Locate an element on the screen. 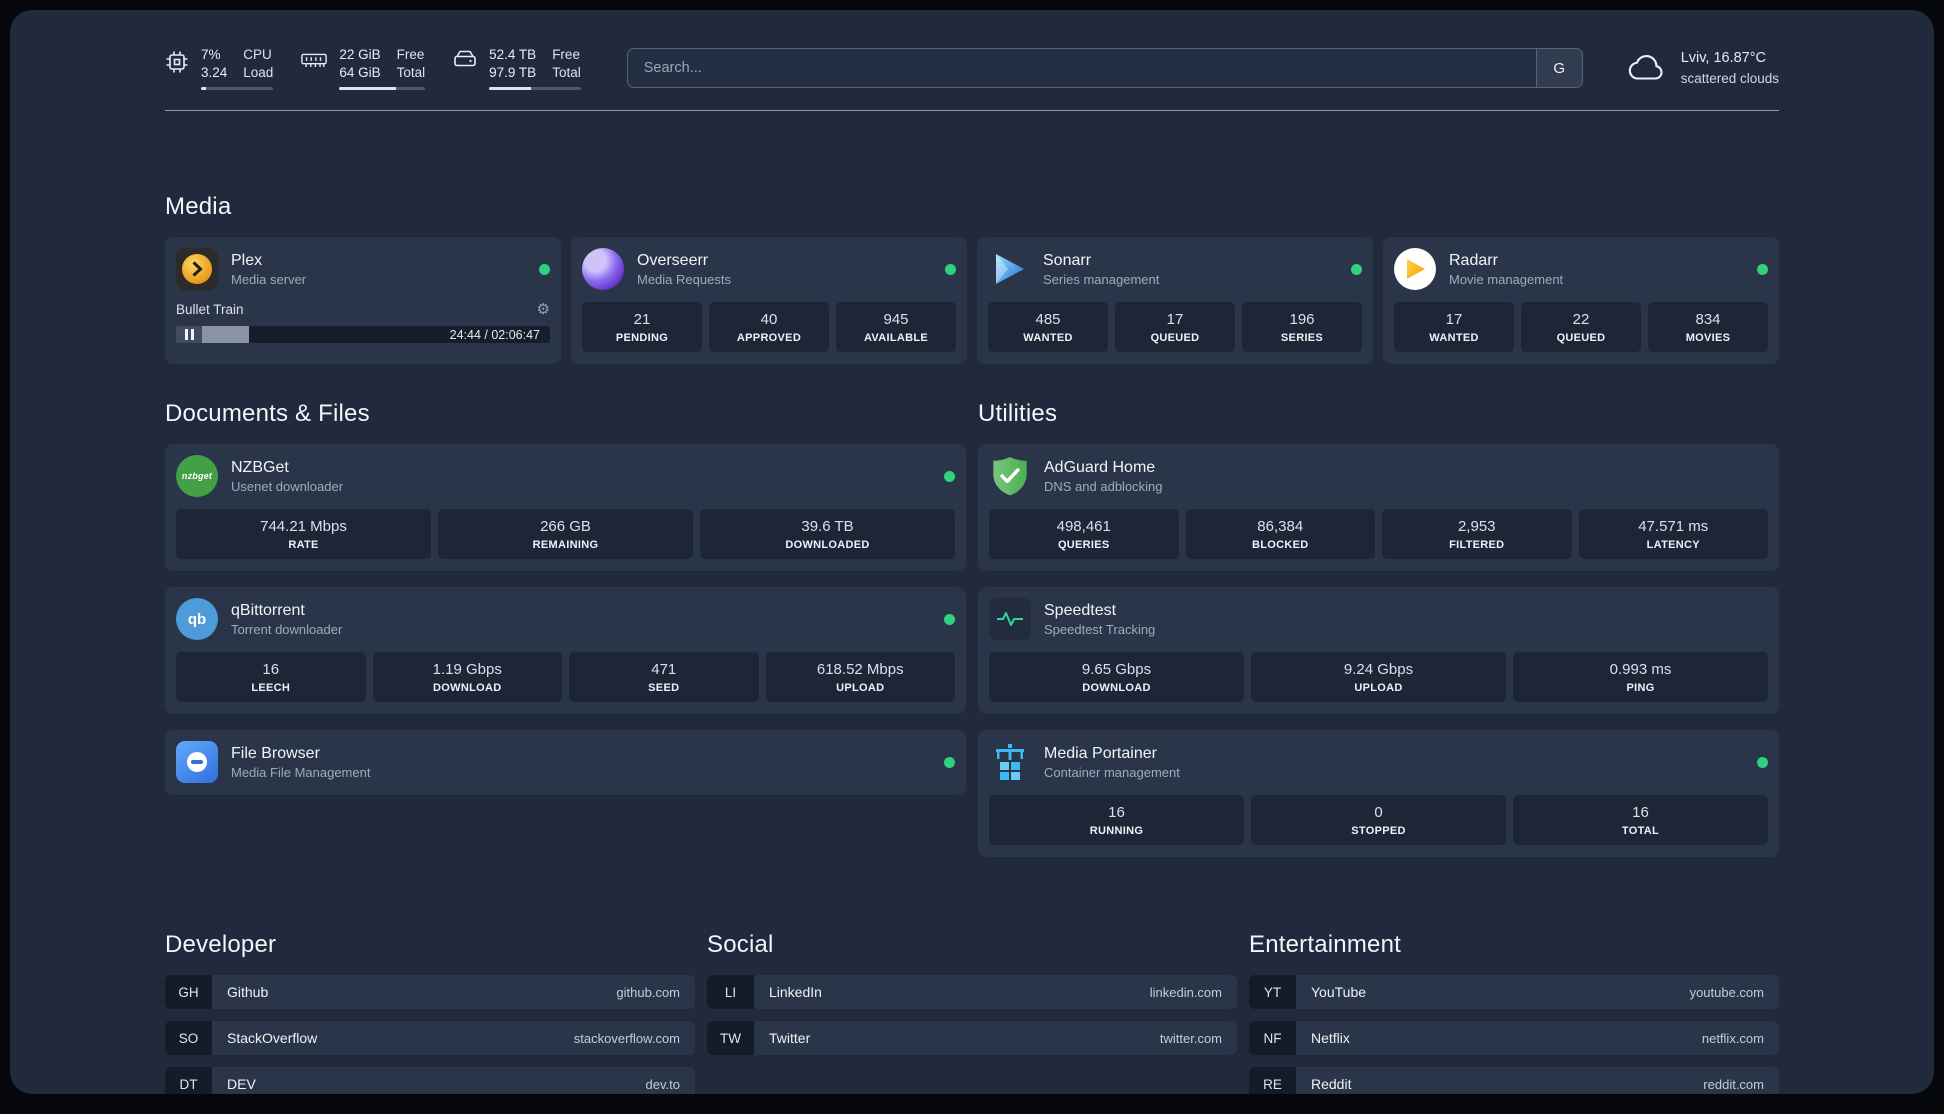  service-card-plex: Plex Media server Bullet Train ⚙ is located at coordinates (363, 301).